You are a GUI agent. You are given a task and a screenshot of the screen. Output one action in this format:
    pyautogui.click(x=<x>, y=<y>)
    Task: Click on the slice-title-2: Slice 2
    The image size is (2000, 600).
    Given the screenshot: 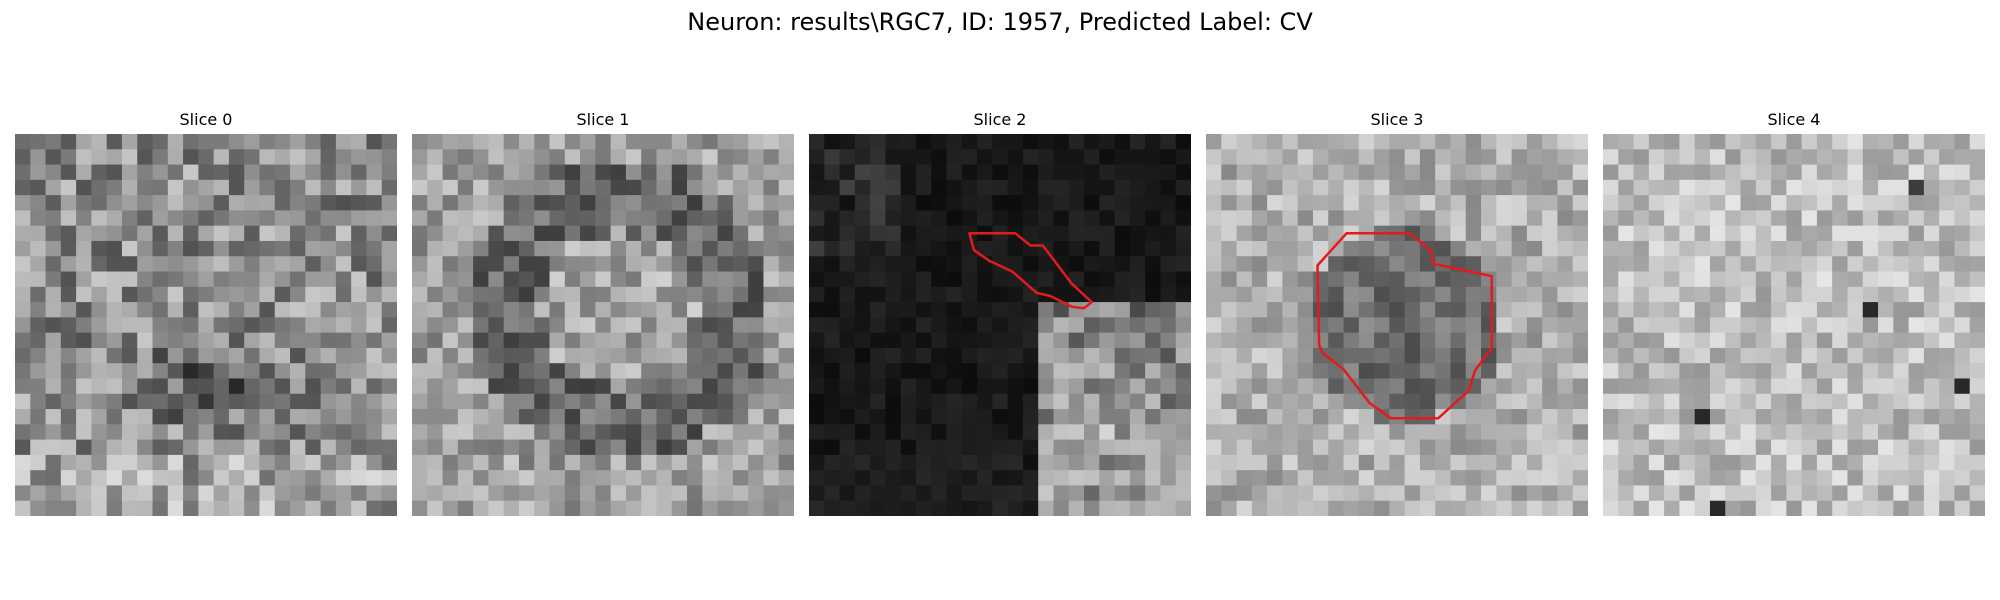 What is the action you would take?
    pyautogui.click(x=1000, y=119)
    